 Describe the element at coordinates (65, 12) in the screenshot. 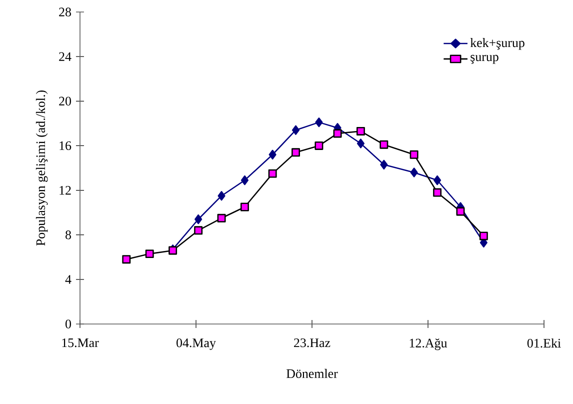

I see `y-tick-label: 28` at that location.